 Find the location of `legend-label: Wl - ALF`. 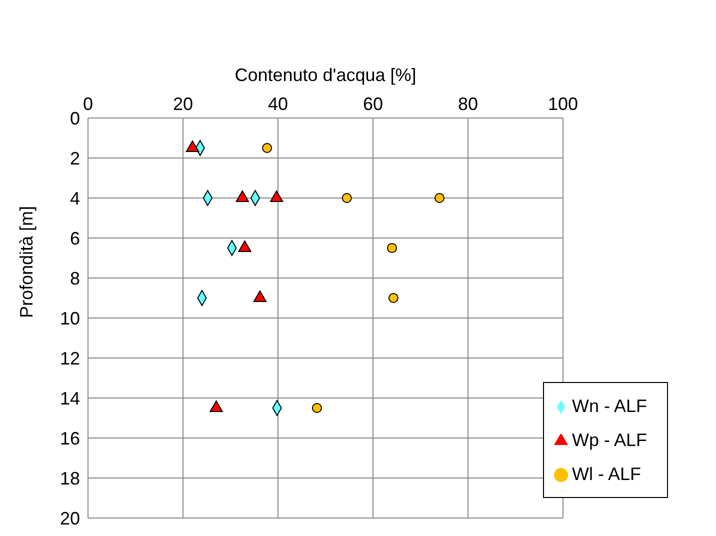

legend-label: Wl - ALF is located at coordinates (606, 474).